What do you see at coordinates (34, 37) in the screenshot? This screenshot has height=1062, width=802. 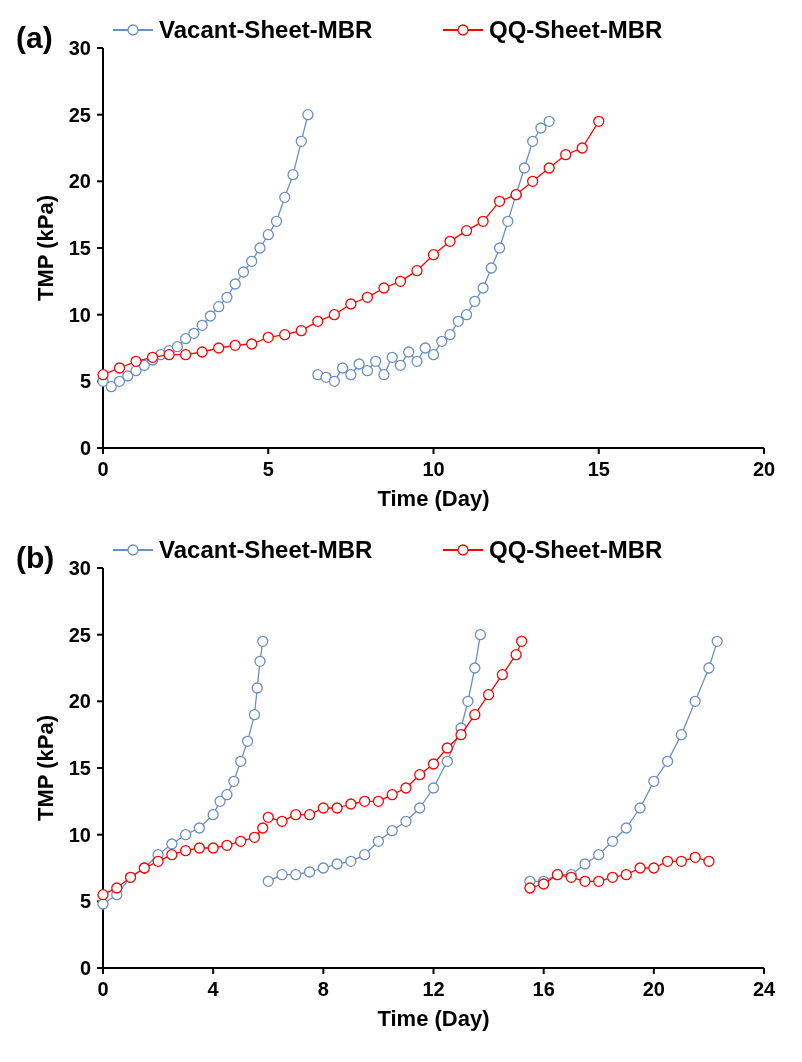 I see `chart-title: (a)` at bounding box center [34, 37].